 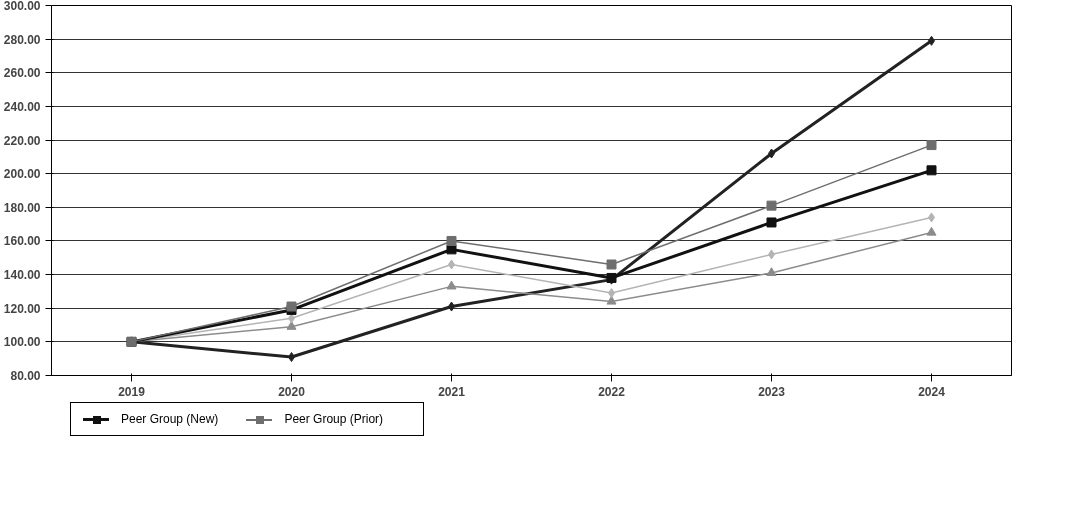 I want to click on x-tick-label: 2024, so click(x=932, y=391).